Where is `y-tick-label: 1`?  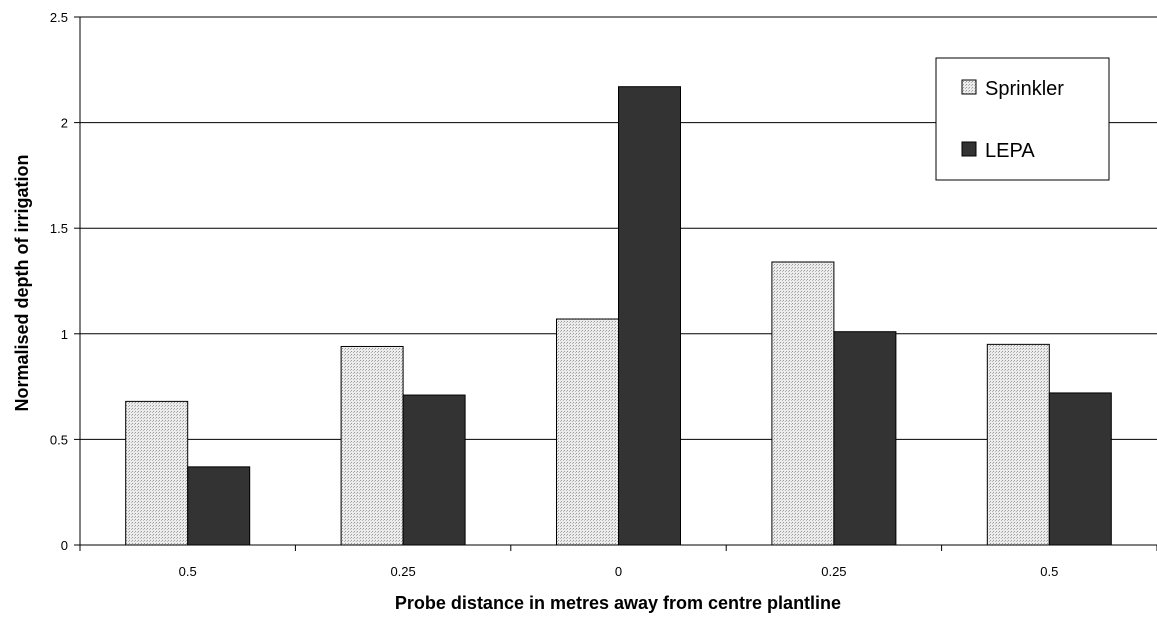
y-tick-label: 1 is located at coordinates (64, 334).